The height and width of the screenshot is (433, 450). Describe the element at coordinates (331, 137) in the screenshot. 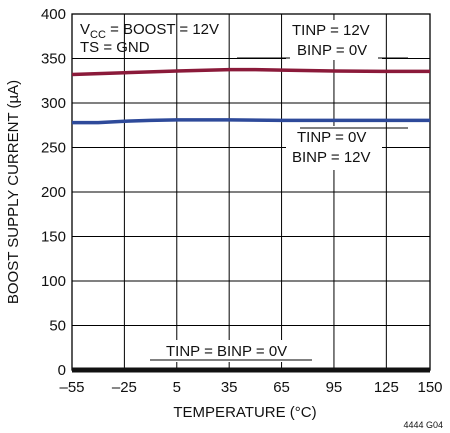

I see `mid-series-label-1: TINP = 0V` at that location.